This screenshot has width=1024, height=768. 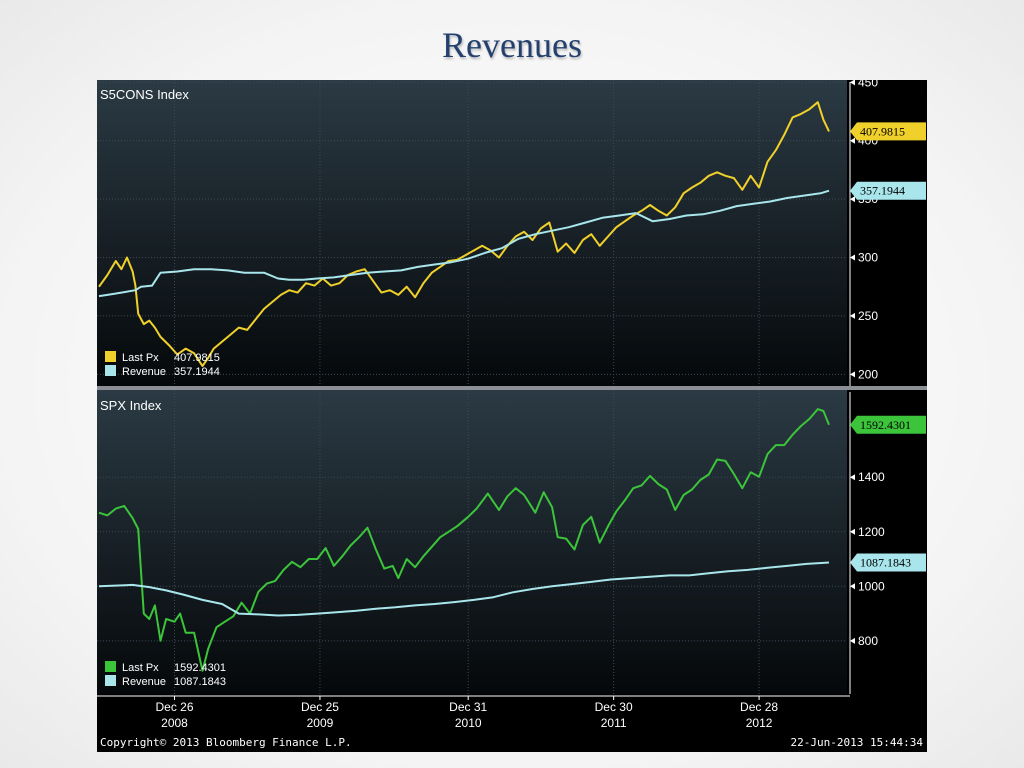 What do you see at coordinates (512, 45) in the screenshot?
I see `slide-title: Revenues` at bounding box center [512, 45].